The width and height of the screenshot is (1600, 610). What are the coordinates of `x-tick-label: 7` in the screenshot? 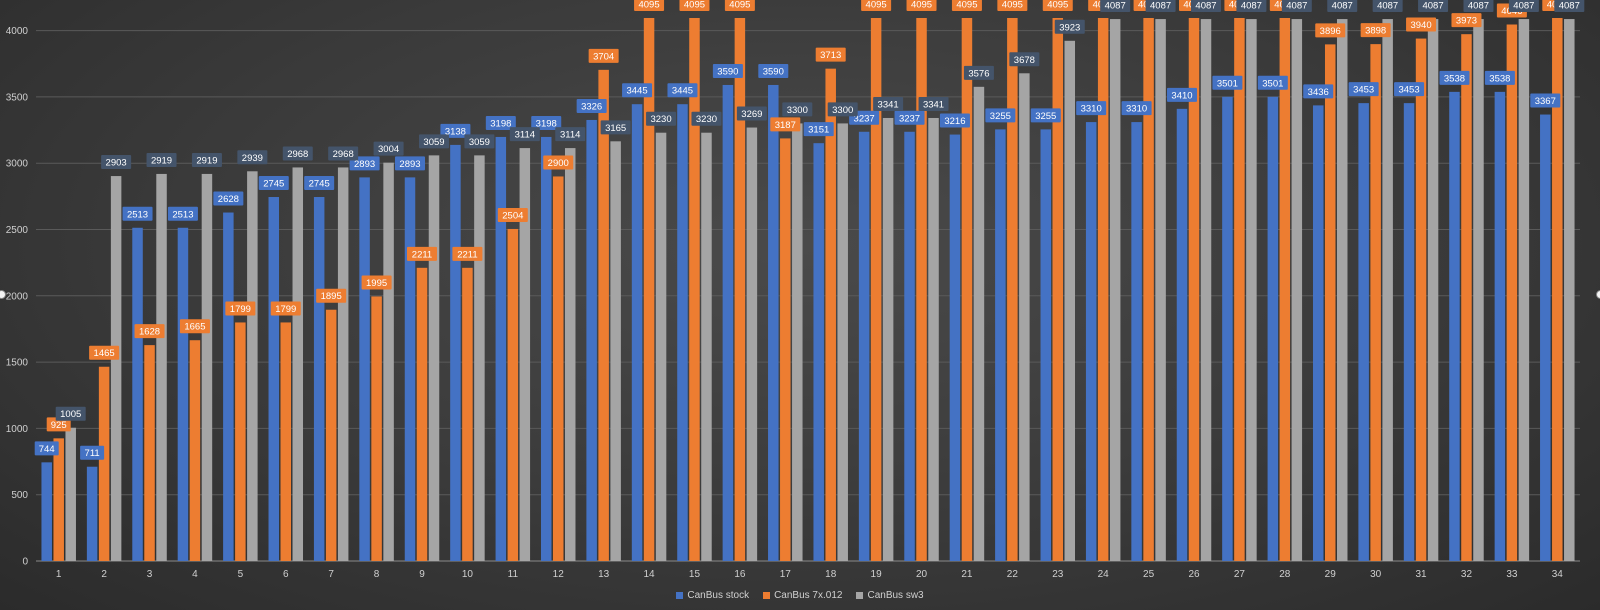 It's located at (331, 574).